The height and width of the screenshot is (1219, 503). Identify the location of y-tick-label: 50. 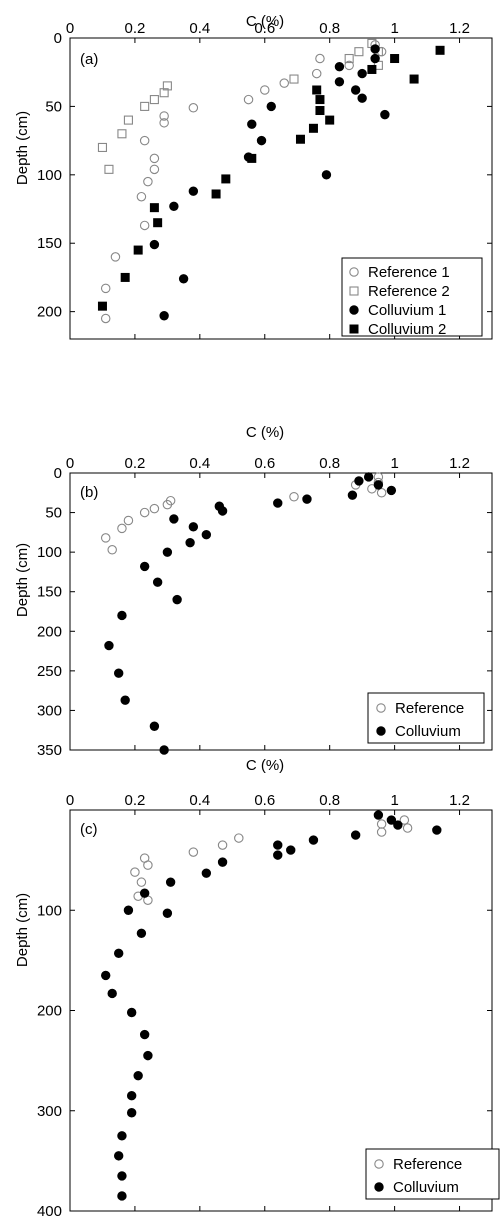
(53, 106).